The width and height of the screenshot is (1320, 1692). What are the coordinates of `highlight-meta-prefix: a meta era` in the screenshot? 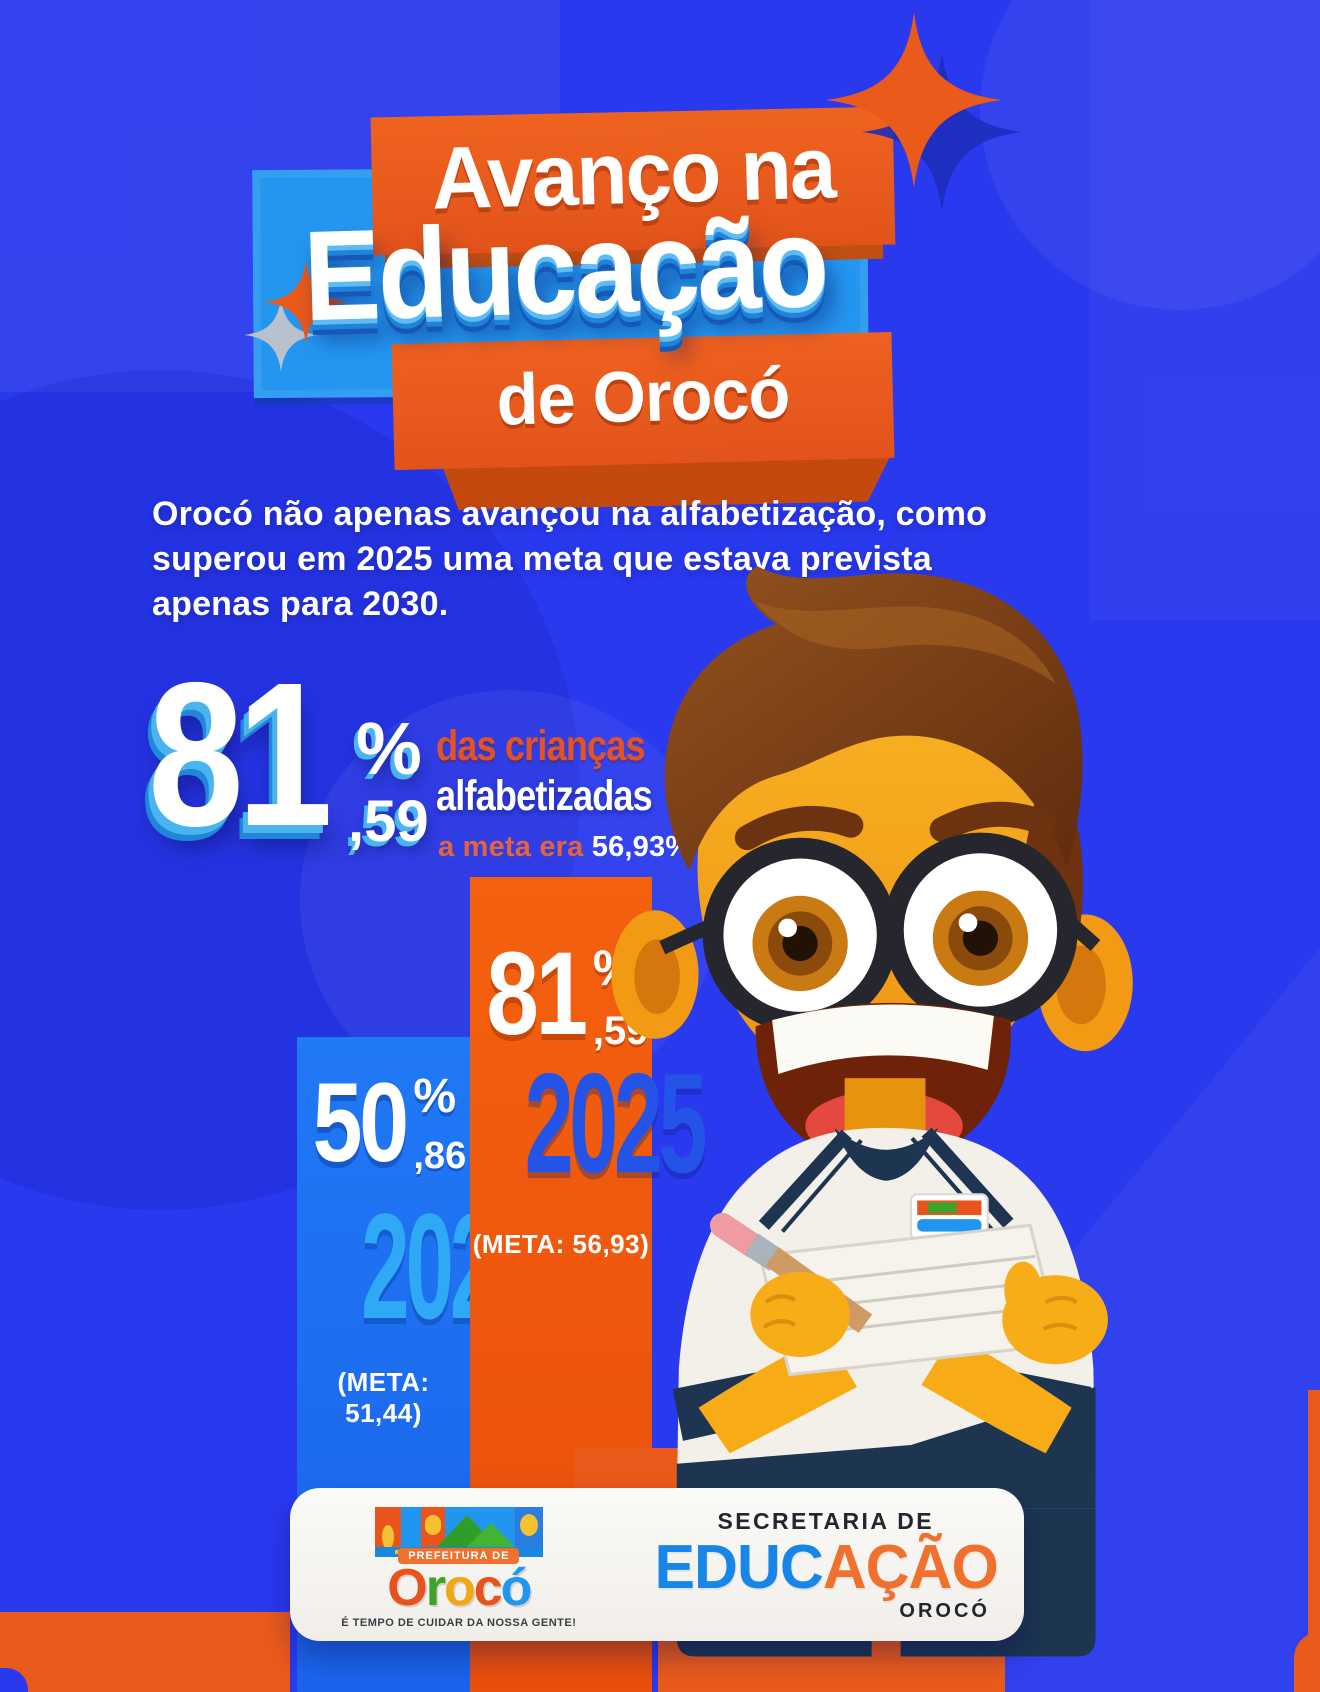 It's located at (515, 847).